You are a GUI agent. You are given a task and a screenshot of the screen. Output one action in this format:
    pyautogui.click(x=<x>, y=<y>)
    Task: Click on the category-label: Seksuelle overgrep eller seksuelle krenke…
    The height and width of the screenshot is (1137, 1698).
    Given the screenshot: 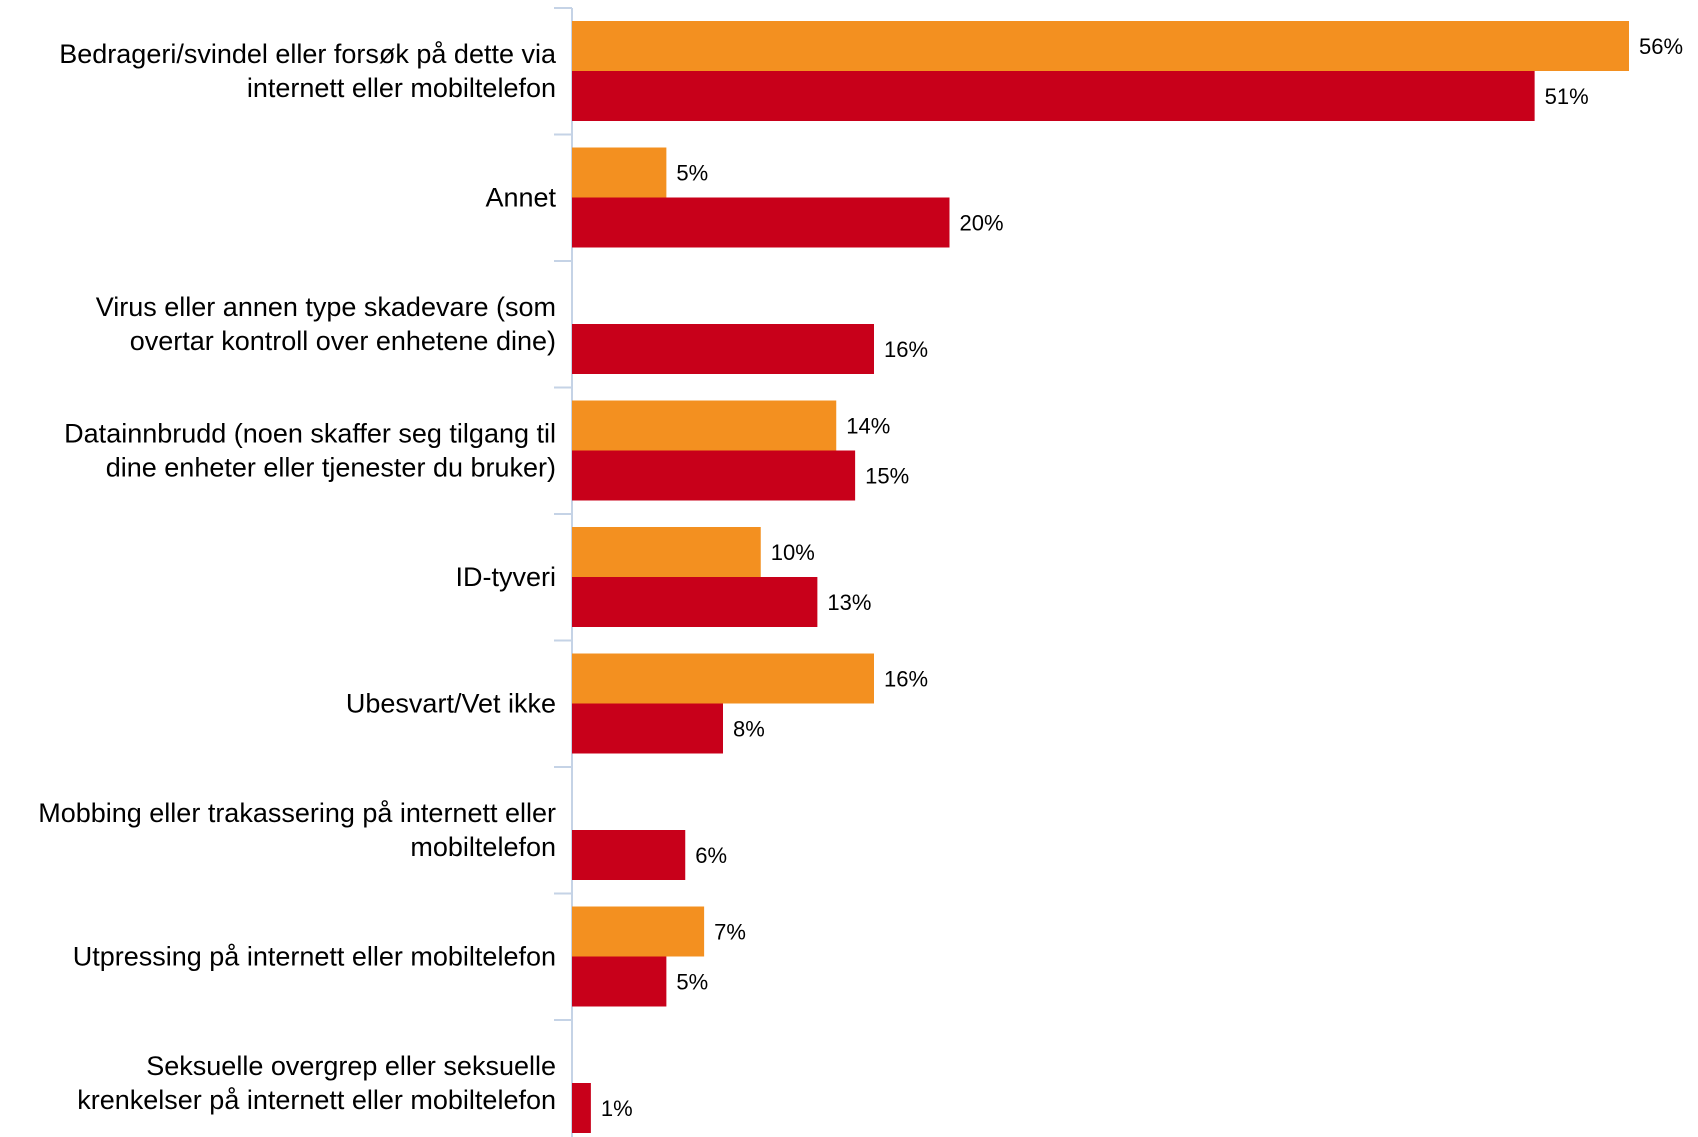 What is the action you would take?
    pyautogui.click(x=316, y=1083)
    